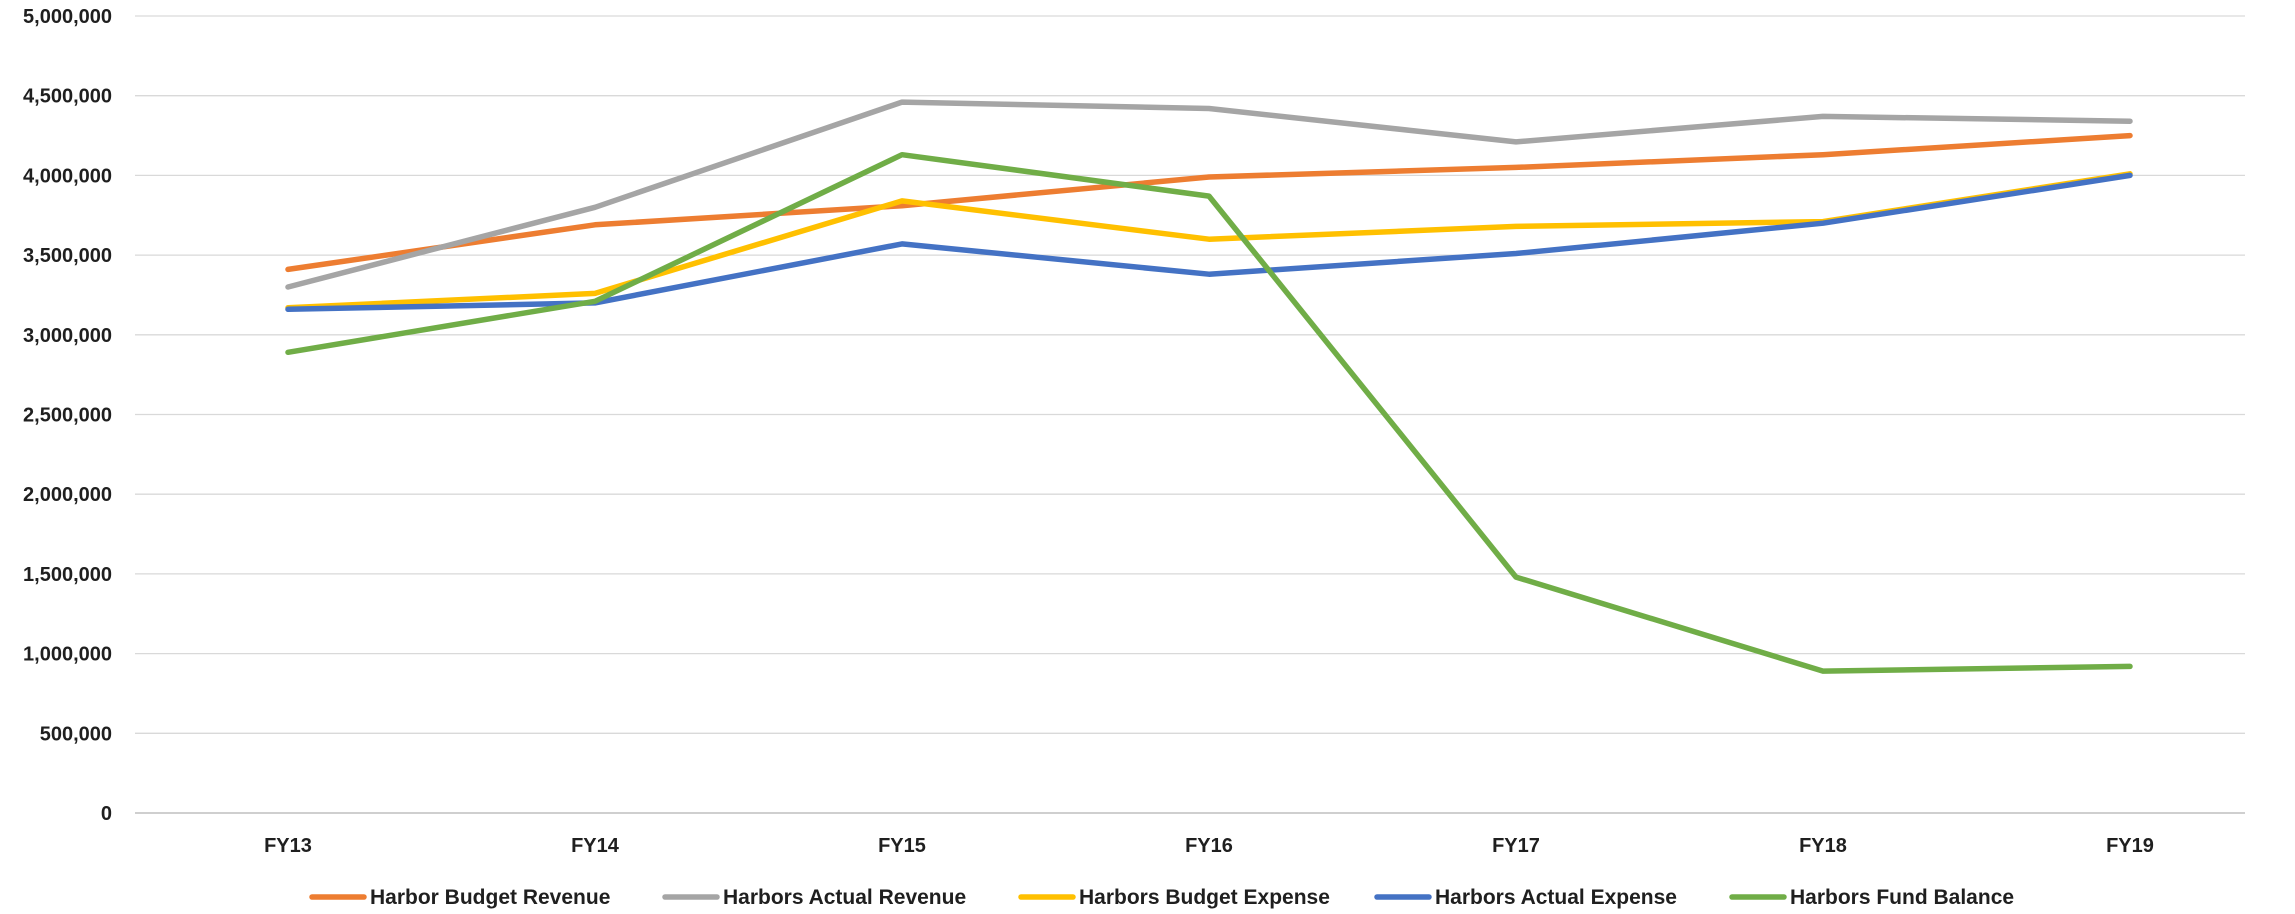 Image resolution: width=2295 pixels, height=914 pixels. What do you see at coordinates (1556, 897) in the screenshot?
I see `legend-label: Harbors Actual Expense` at bounding box center [1556, 897].